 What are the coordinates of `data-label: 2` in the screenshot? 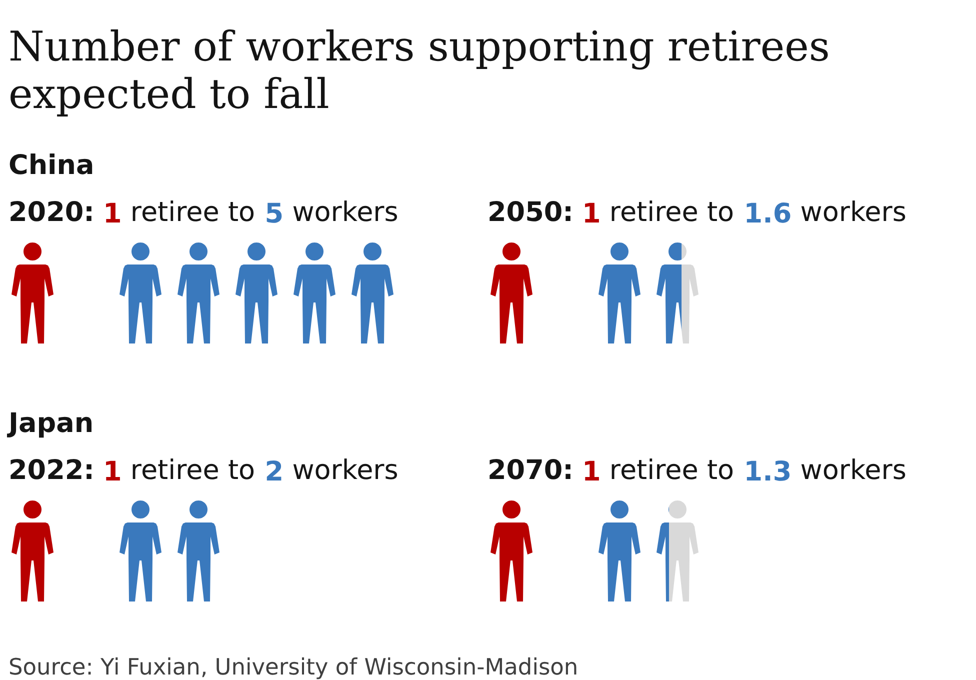 It's located at (274, 472).